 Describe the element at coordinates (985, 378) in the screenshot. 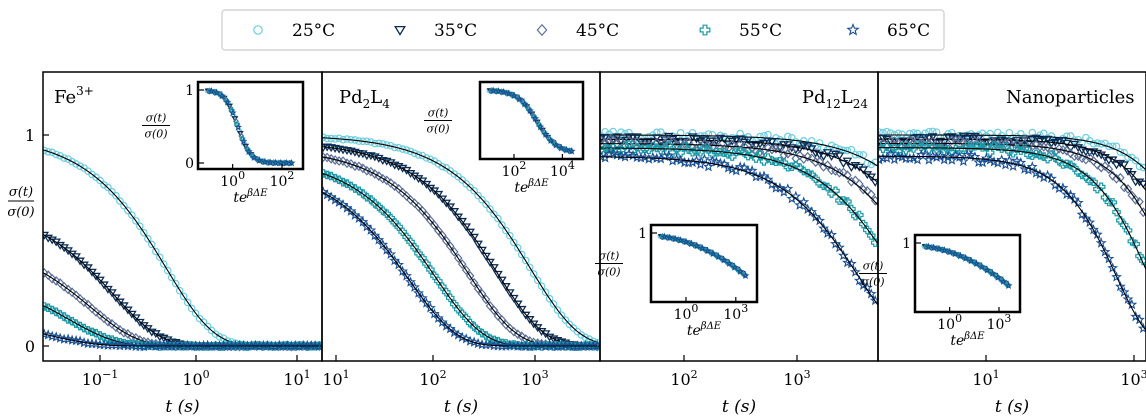

I see `x-tick-label: 10¹` at that location.